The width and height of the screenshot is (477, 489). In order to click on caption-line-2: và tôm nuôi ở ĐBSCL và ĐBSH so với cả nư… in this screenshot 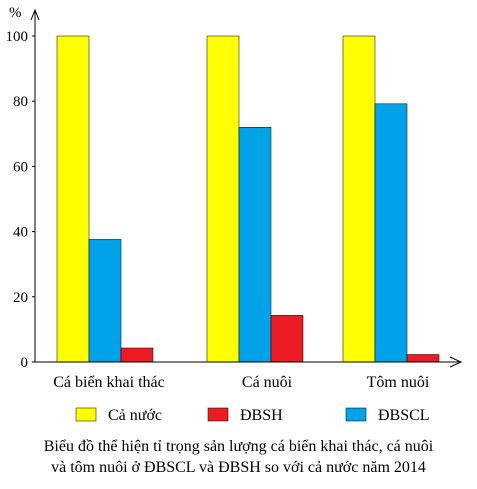, I will do `click(238, 467)`.